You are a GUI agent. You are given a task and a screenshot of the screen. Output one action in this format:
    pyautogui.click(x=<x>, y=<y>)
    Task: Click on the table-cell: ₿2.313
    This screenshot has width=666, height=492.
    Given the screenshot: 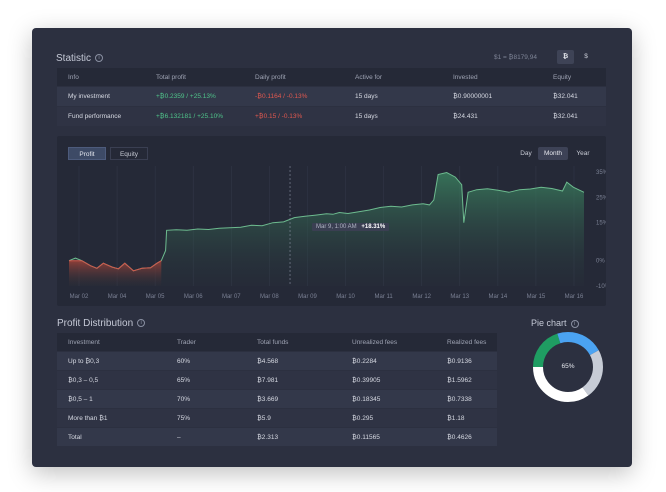 What is the action you would take?
    pyautogui.click(x=268, y=437)
    